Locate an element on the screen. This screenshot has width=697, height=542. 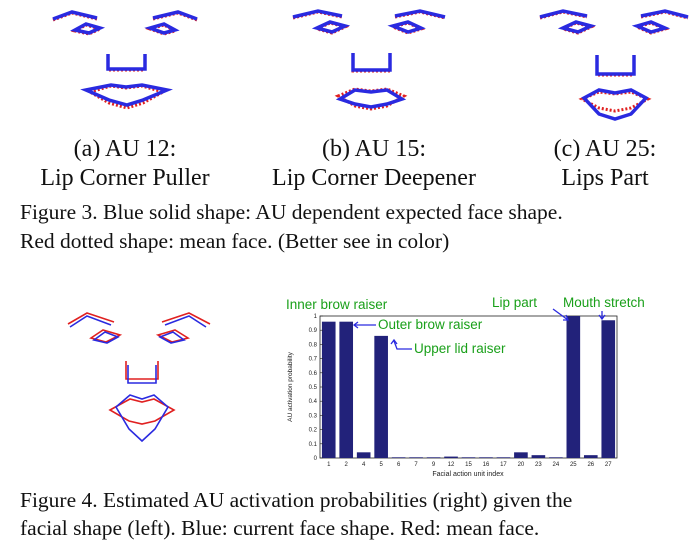
xtick-label: 17 is located at coordinates (503, 465).